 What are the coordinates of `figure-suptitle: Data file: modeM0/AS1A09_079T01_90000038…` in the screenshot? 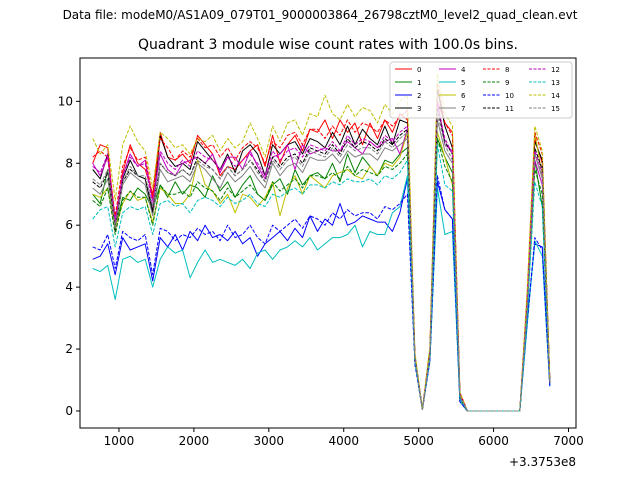 It's located at (320, 15).